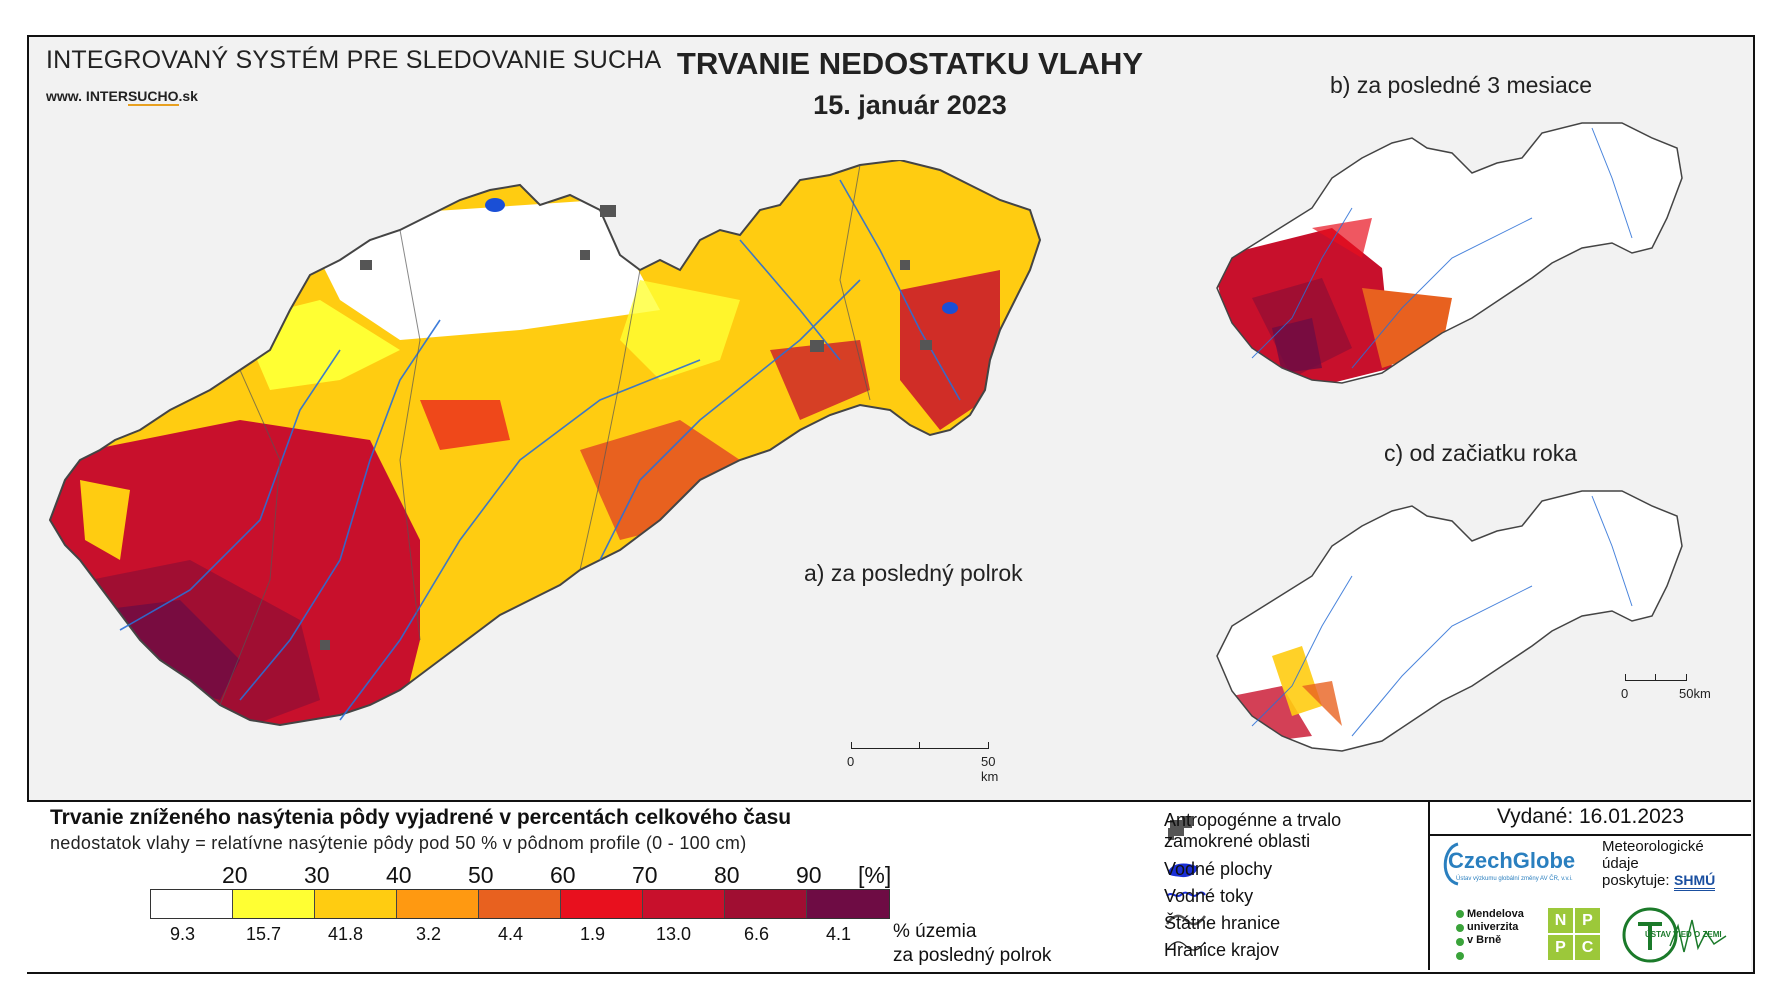 Image resolution: width=1772 pixels, height=1003 pixels. I want to click on state-border-icon, so click(1186, 920).